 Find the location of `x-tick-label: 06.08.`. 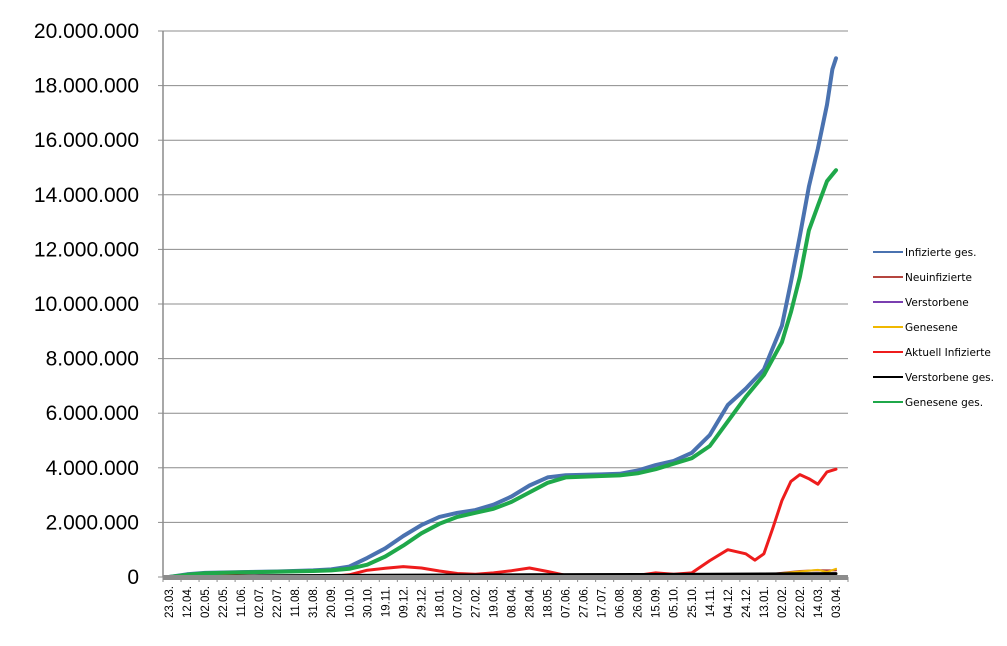

x-tick-label: 06.08. is located at coordinates (621, 602).